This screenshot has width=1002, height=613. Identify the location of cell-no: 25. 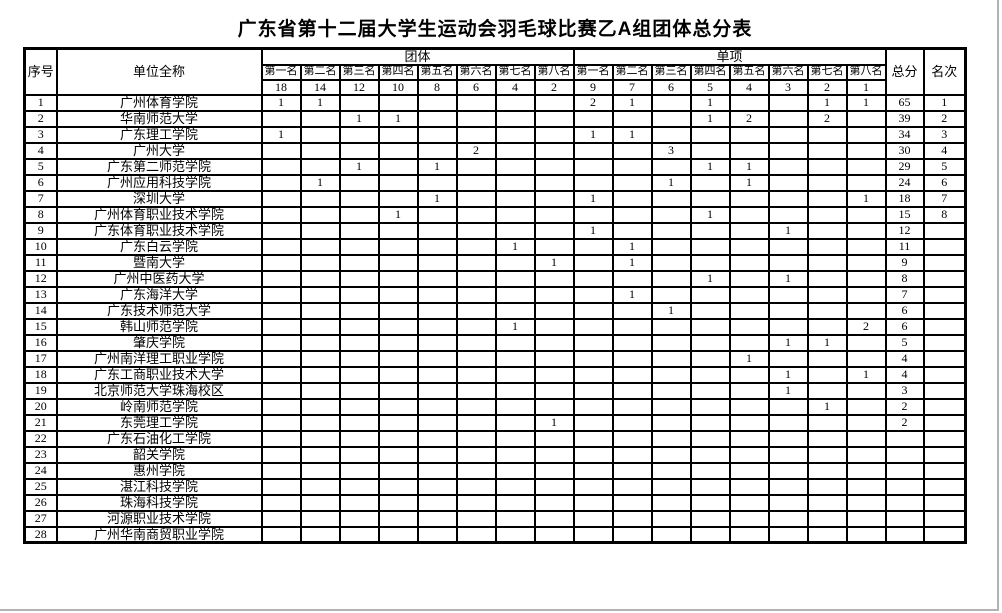
(40, 486).